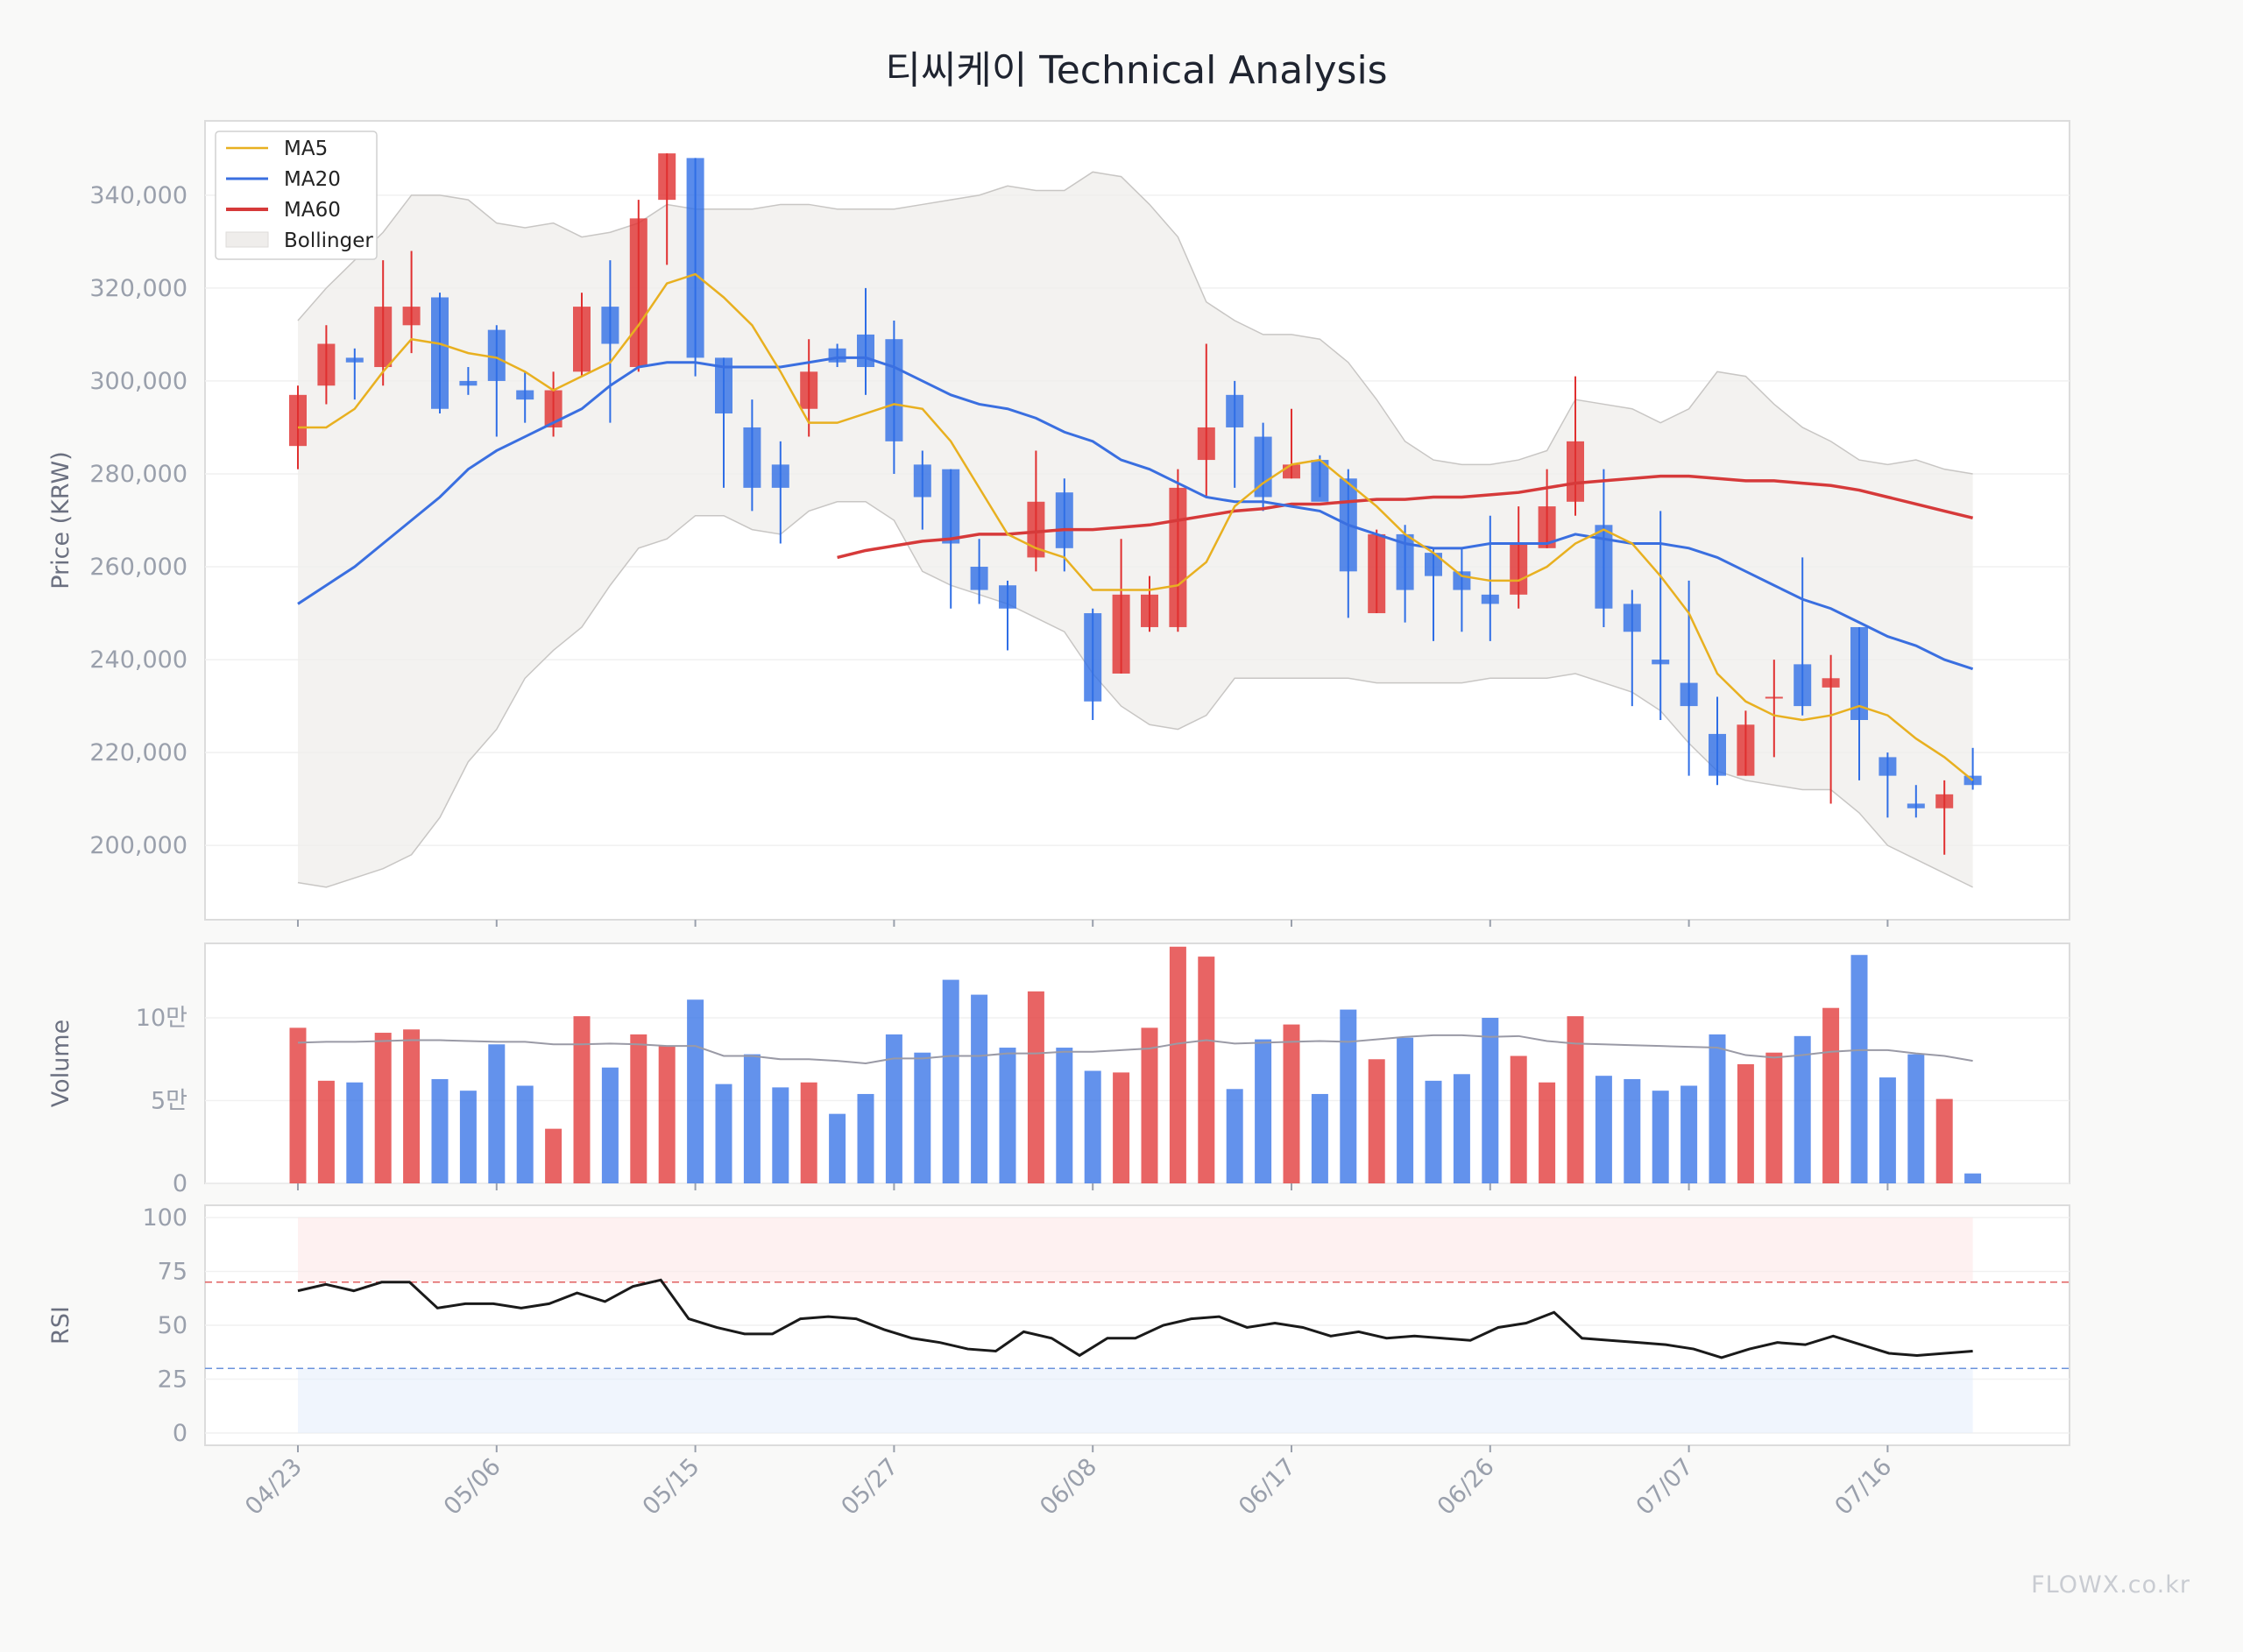 The width and height of the screenshot is (2243, 1652). I want to click on x-tick-label: 04/23, so click(274, 1487).